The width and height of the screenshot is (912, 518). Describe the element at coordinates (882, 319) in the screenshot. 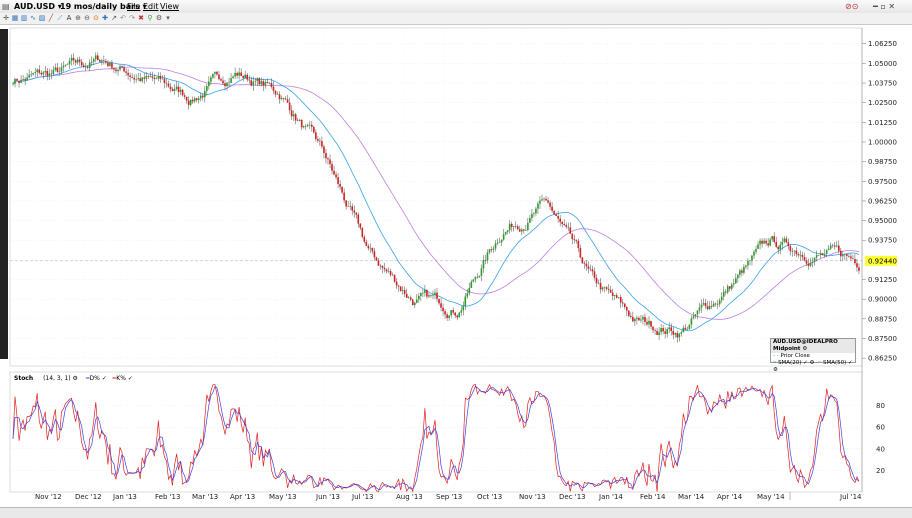

I see `price-tick-label: 0.88750` at that location.